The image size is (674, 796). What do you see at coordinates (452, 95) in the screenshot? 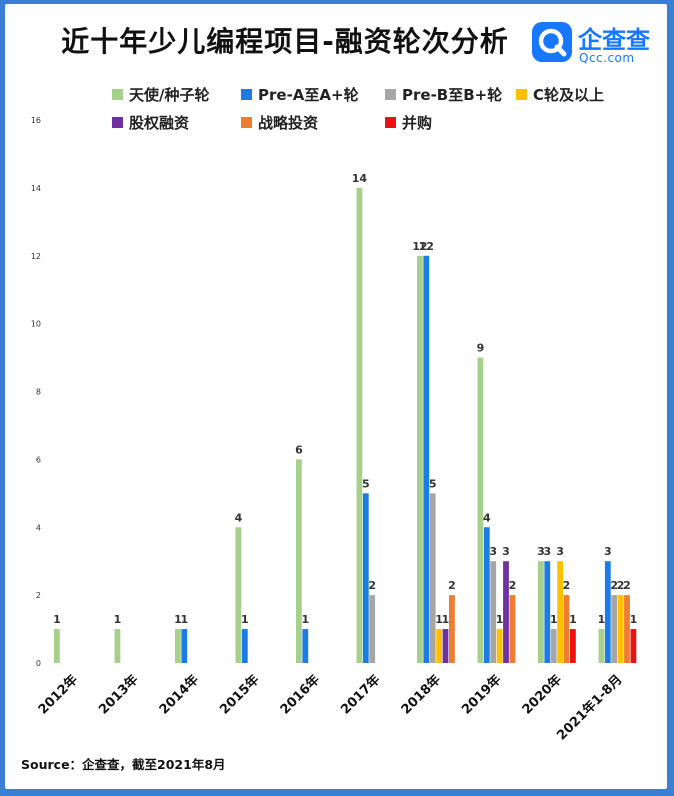
I see `legend-label: Pre-B至B+轮` at bounding box center [452, 95].